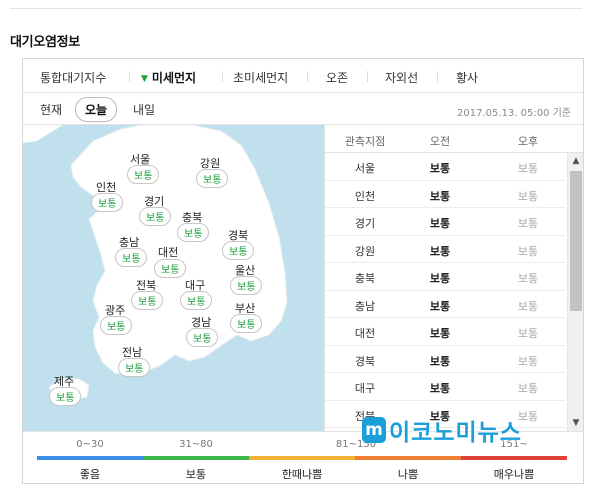 The height and width of the screenshot is (491, 600). Describe the element at coordinates (210, 163) in the screenshot. I see `region-label-gangwon: 강원` at that location.